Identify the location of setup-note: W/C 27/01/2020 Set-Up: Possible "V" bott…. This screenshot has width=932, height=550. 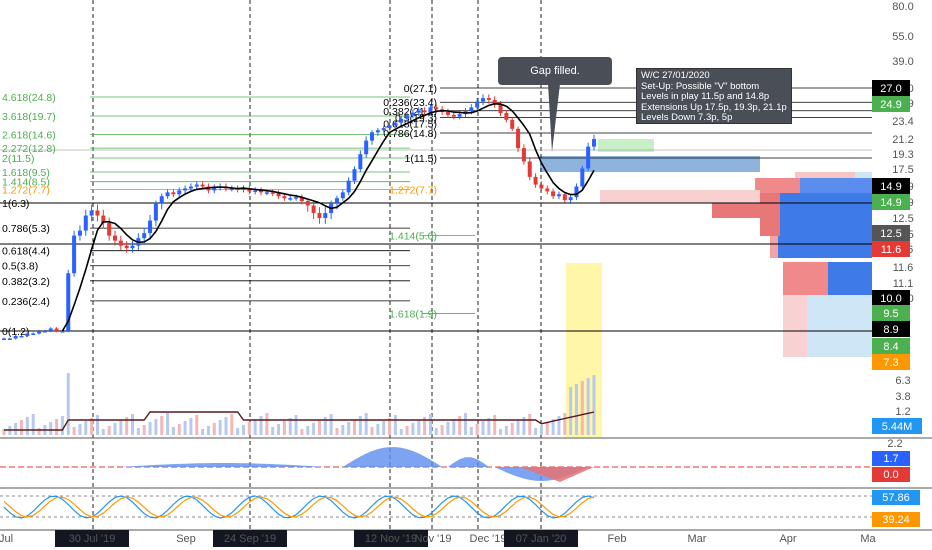
(714, 96).